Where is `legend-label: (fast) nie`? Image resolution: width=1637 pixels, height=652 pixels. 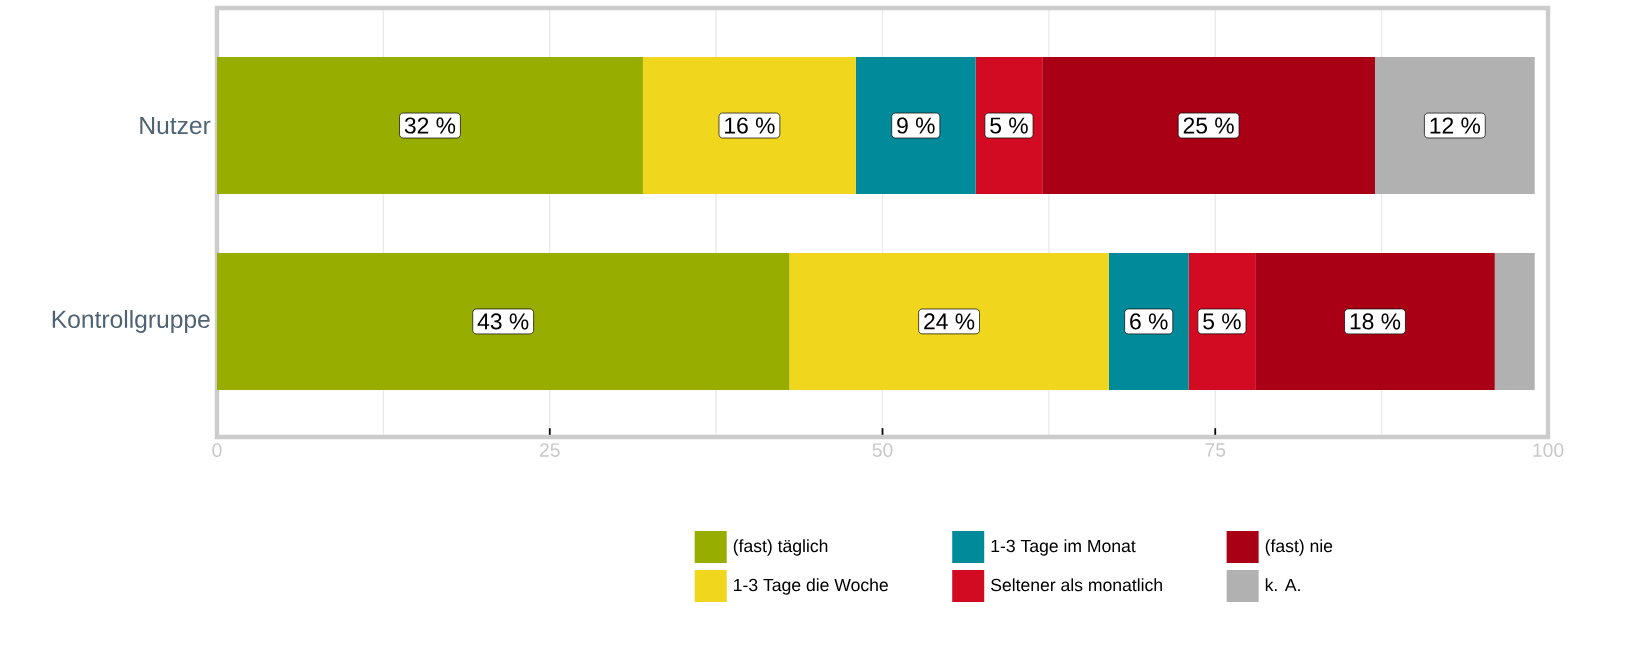
legend-label: (fast) nie is located at coordinates (1299, 547).